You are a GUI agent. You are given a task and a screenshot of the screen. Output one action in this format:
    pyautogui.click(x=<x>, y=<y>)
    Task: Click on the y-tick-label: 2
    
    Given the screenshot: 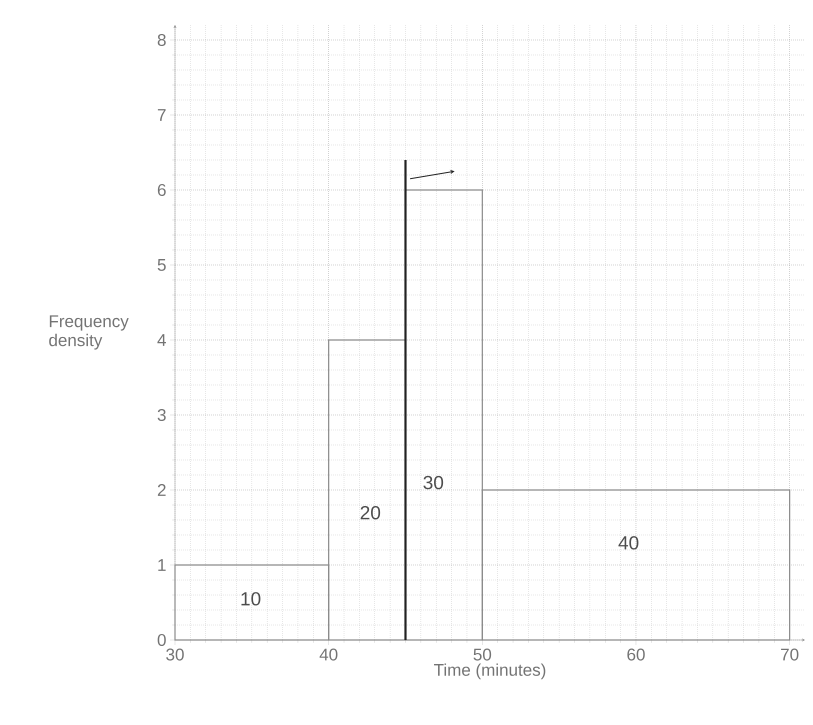 What is the action you would take?
    pyautogui.click(x=162, y=490)
    